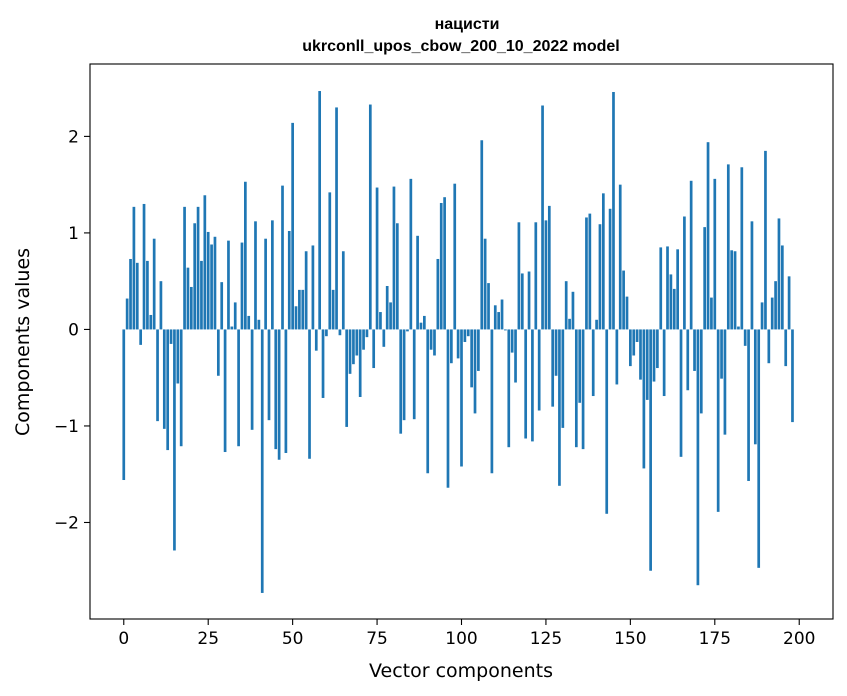 This screenshot has width=847, height=696. I want to click on x-tick-label: 175, so click(715, 639).